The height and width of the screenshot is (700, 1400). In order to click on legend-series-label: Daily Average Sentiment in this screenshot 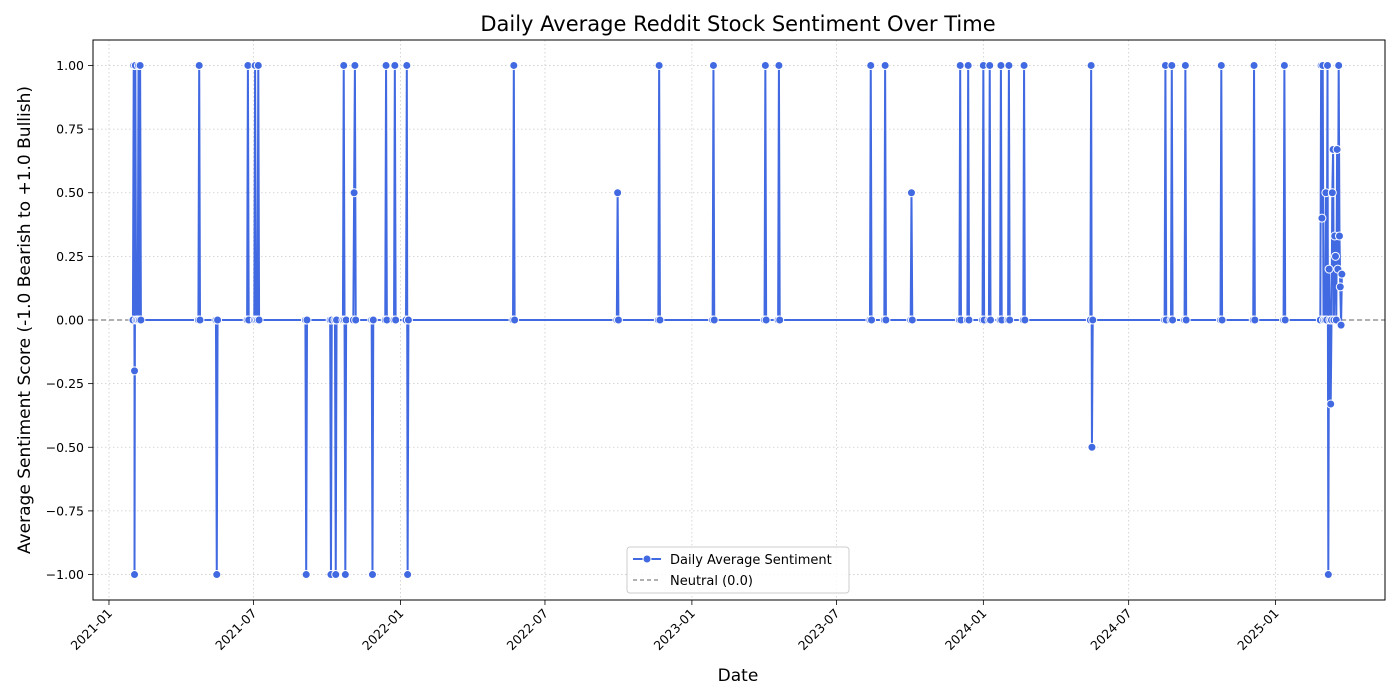, I will do `click(751, 560)`.